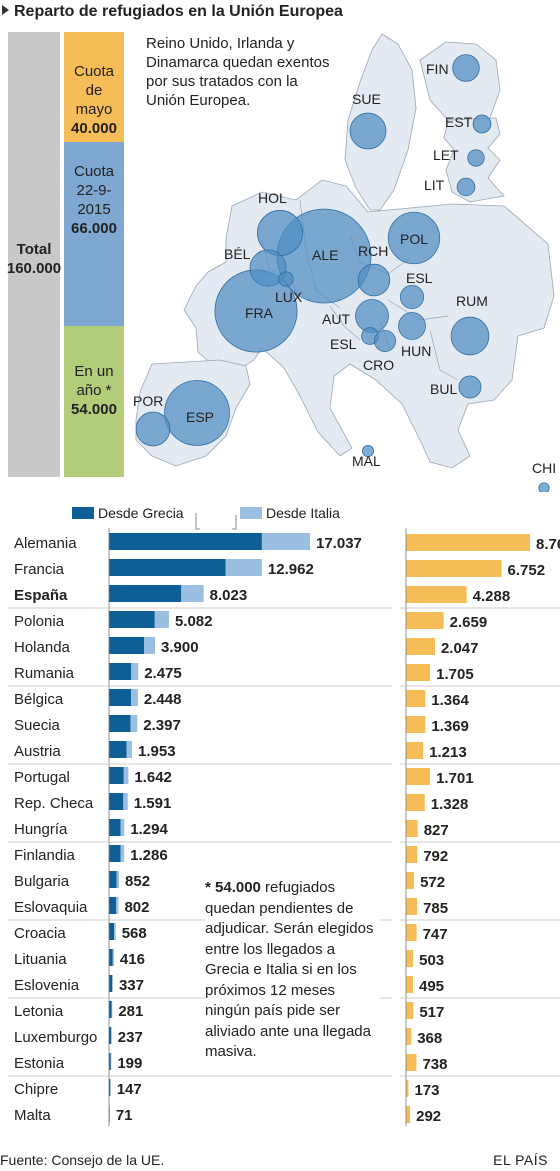 This screenshot has width=560, height=1171. I want to click on legend-connectors, so click(216, 521).